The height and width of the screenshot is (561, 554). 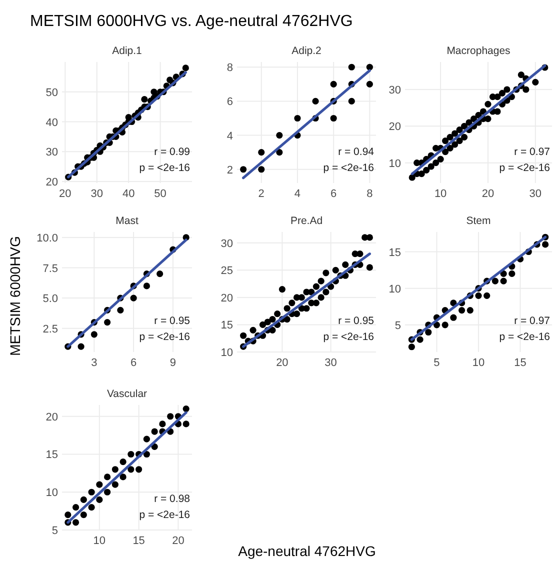 I want to click on y-tick-label: 50, so click(x=52, y=92).